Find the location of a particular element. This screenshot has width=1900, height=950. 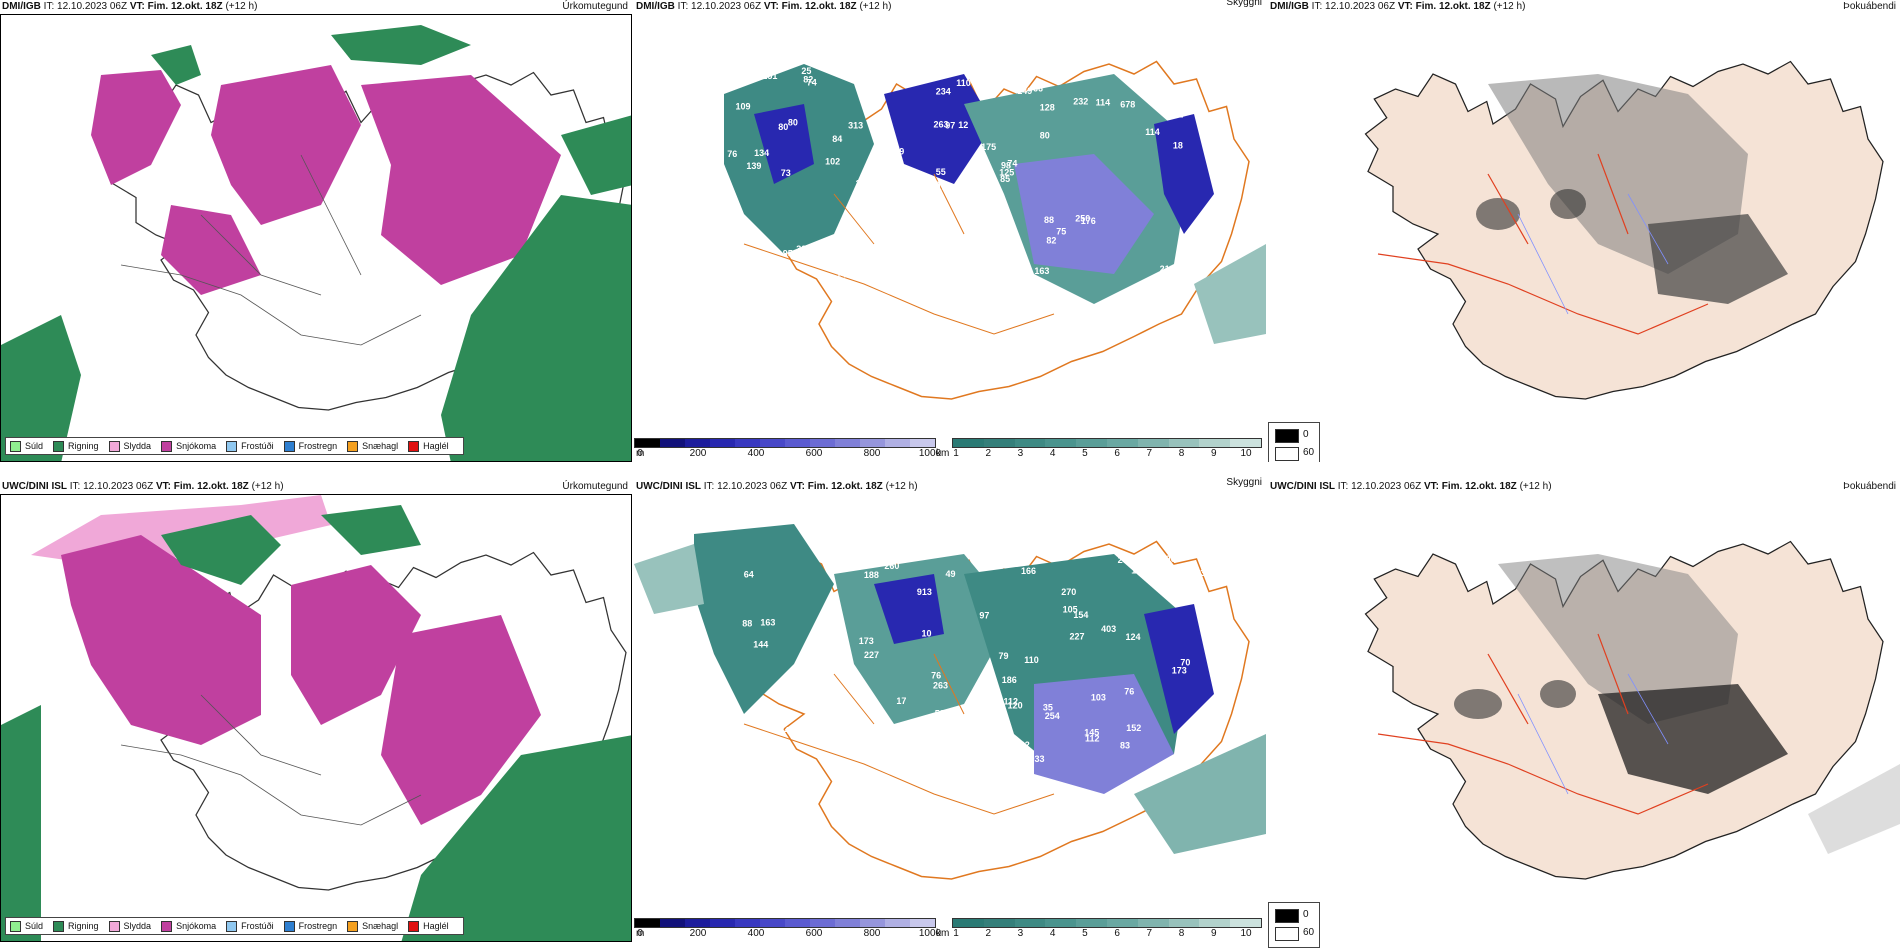

km-unit: km is located at coordinates (943, 933).